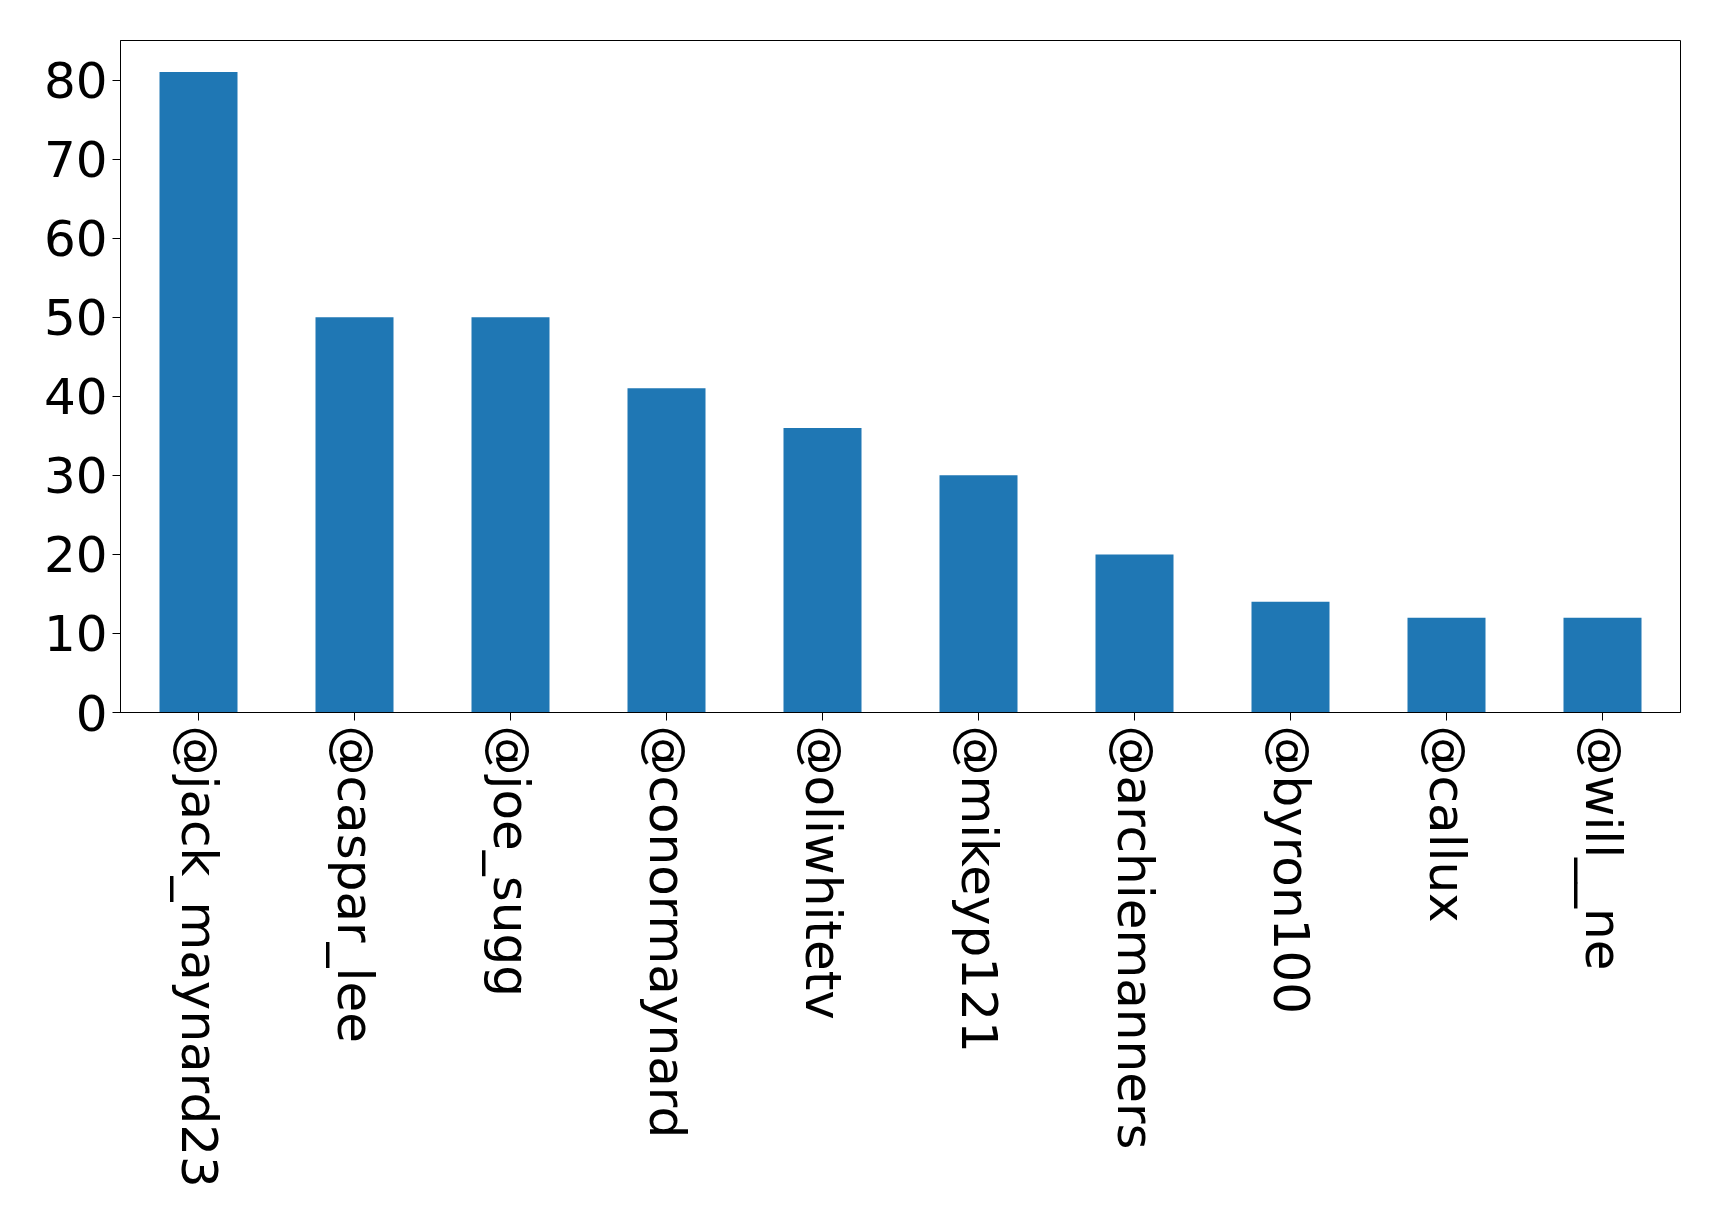 The height and width of the screenshot is (1206, 1719). What do you see at coordinates (1134, 937) in the screenshot?
I see `x-tick-label: @archiemanners` at bounding box center [1134, 937].